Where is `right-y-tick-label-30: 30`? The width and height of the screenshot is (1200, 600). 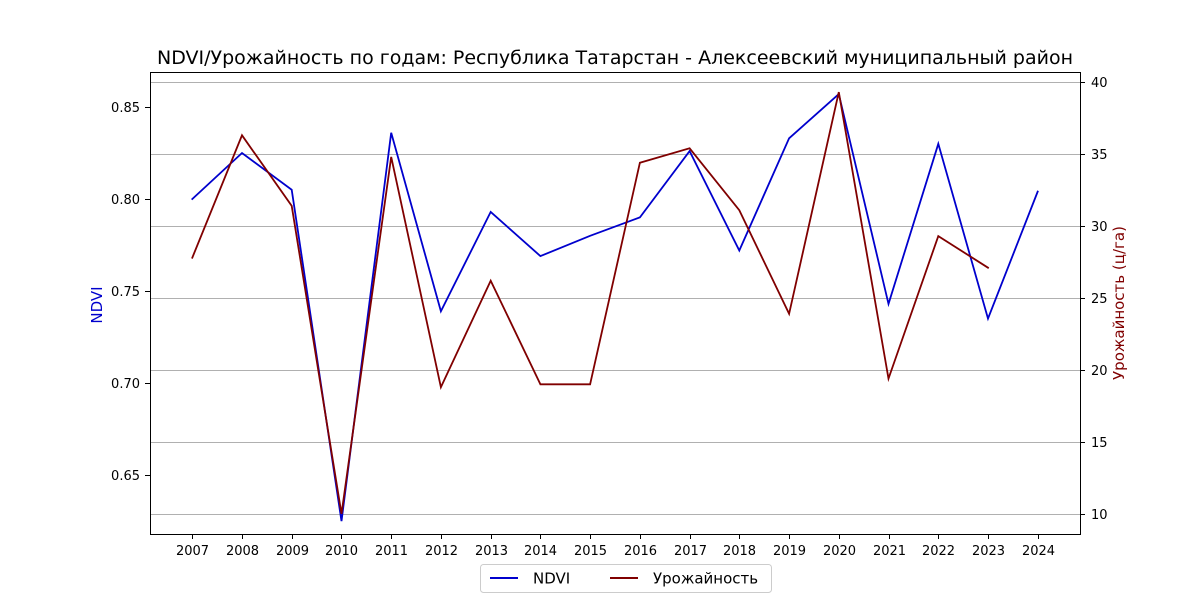
right-y-tick-label-30: 30 is located at coordinates (1099, 227).